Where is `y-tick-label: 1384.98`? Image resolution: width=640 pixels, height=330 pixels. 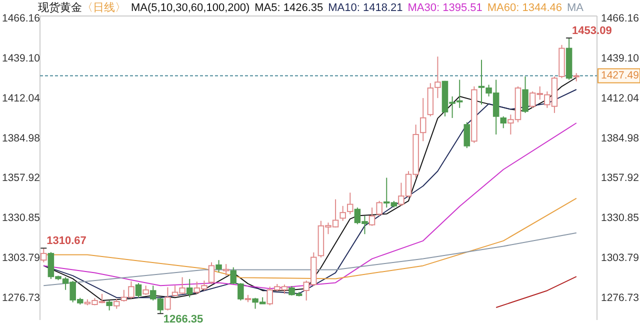
y-tick-label: 1384.98 is located at coordinates (21, 138).